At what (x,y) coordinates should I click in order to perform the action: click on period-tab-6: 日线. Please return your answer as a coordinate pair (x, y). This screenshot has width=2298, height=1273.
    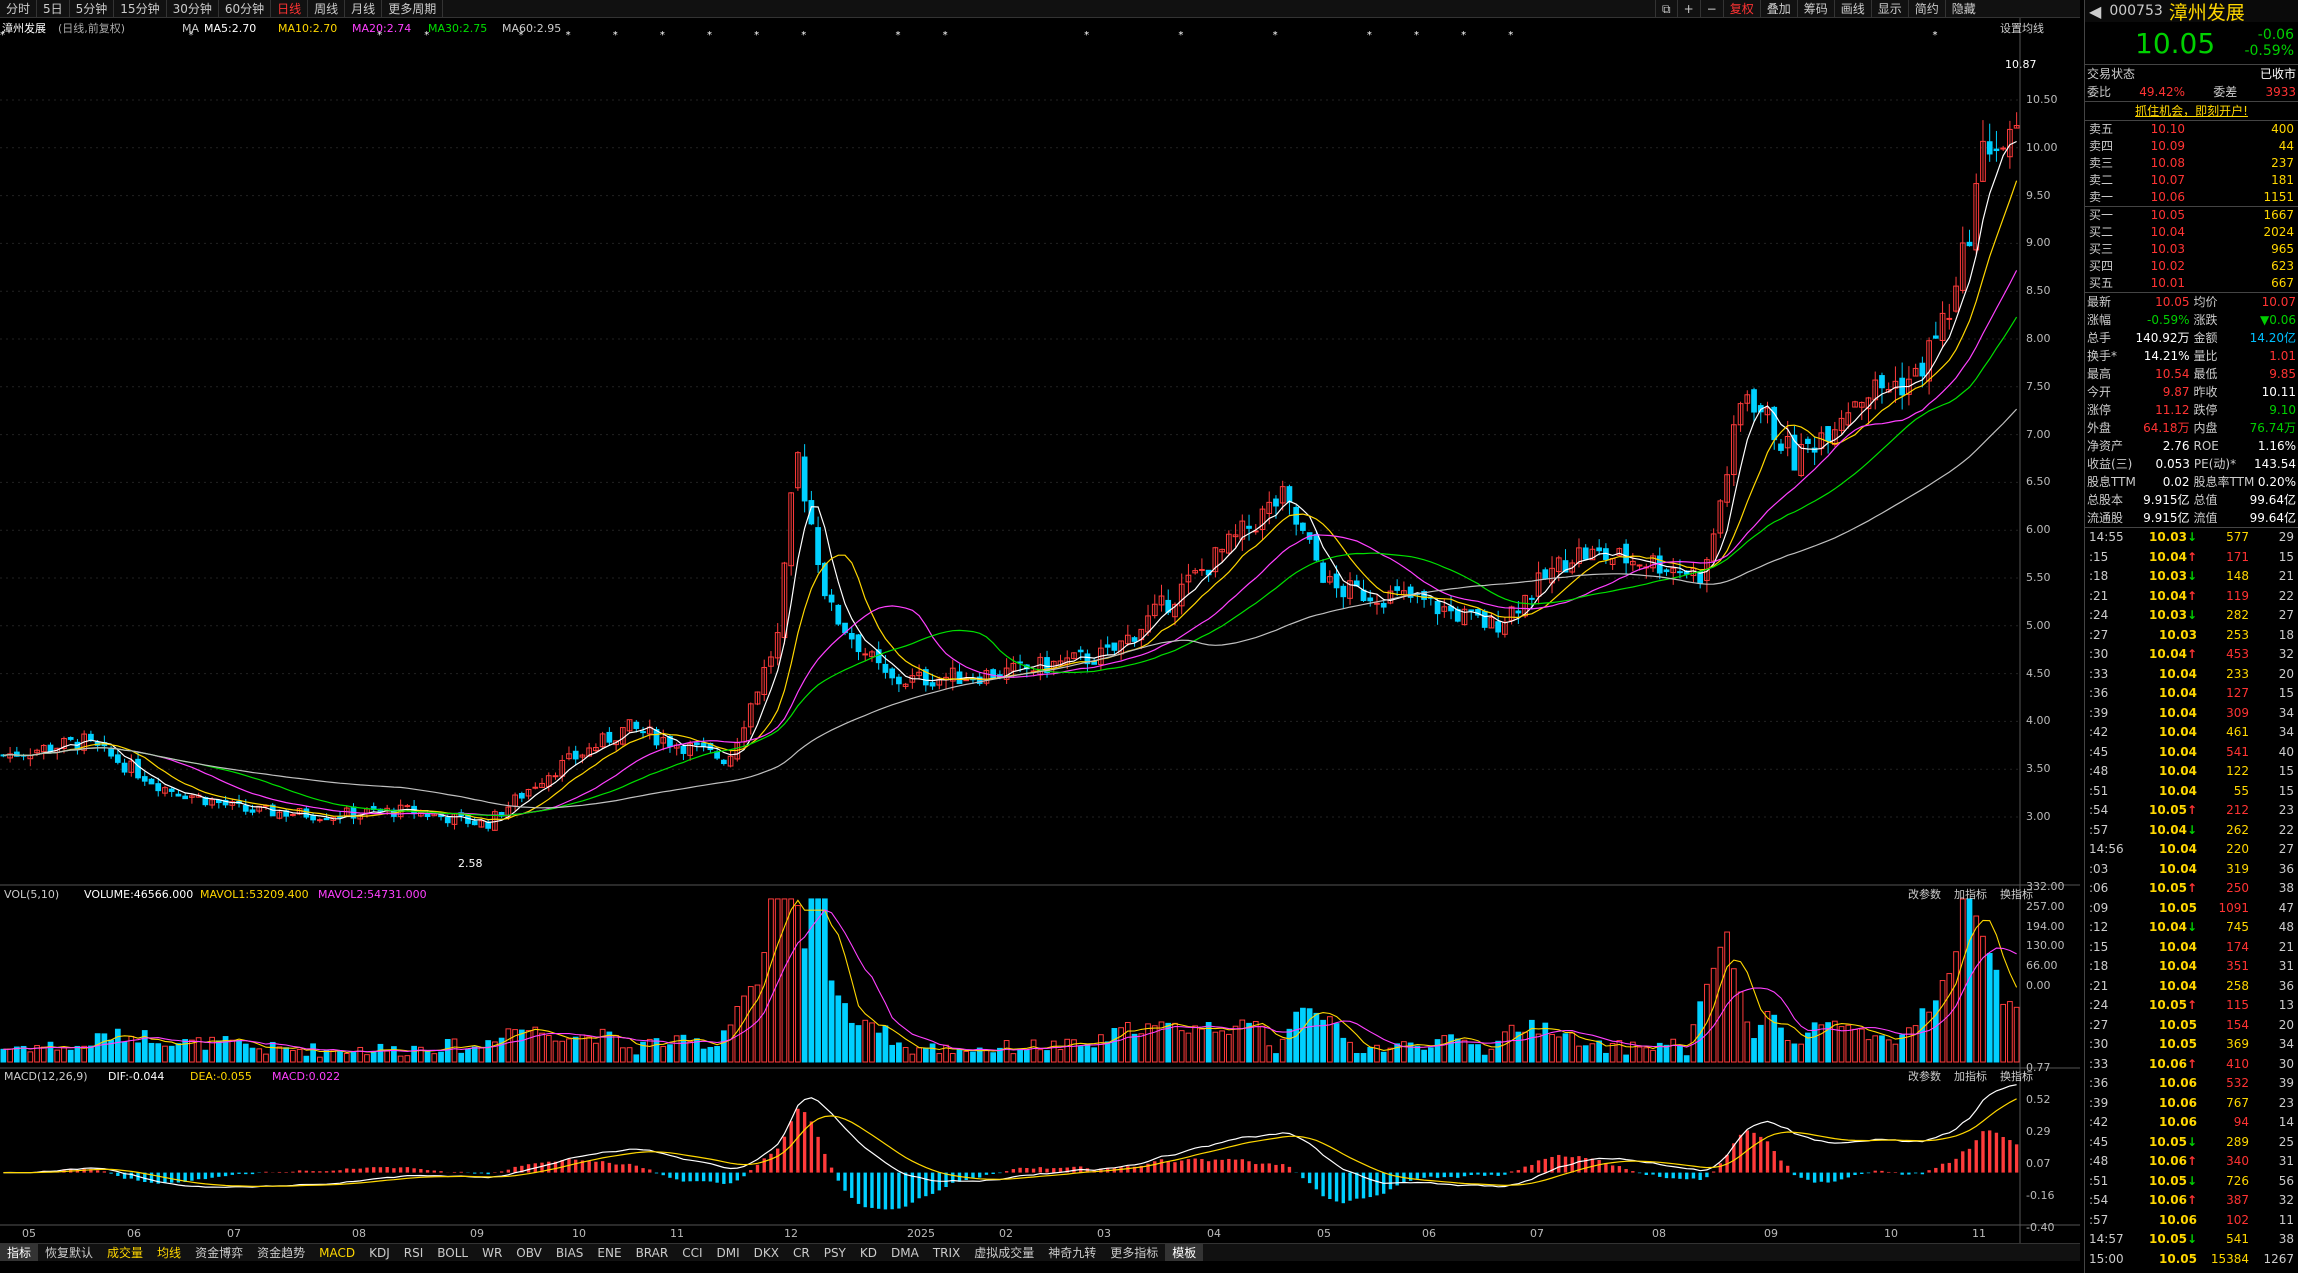
    Looking at the image, I should click on (290, 8).